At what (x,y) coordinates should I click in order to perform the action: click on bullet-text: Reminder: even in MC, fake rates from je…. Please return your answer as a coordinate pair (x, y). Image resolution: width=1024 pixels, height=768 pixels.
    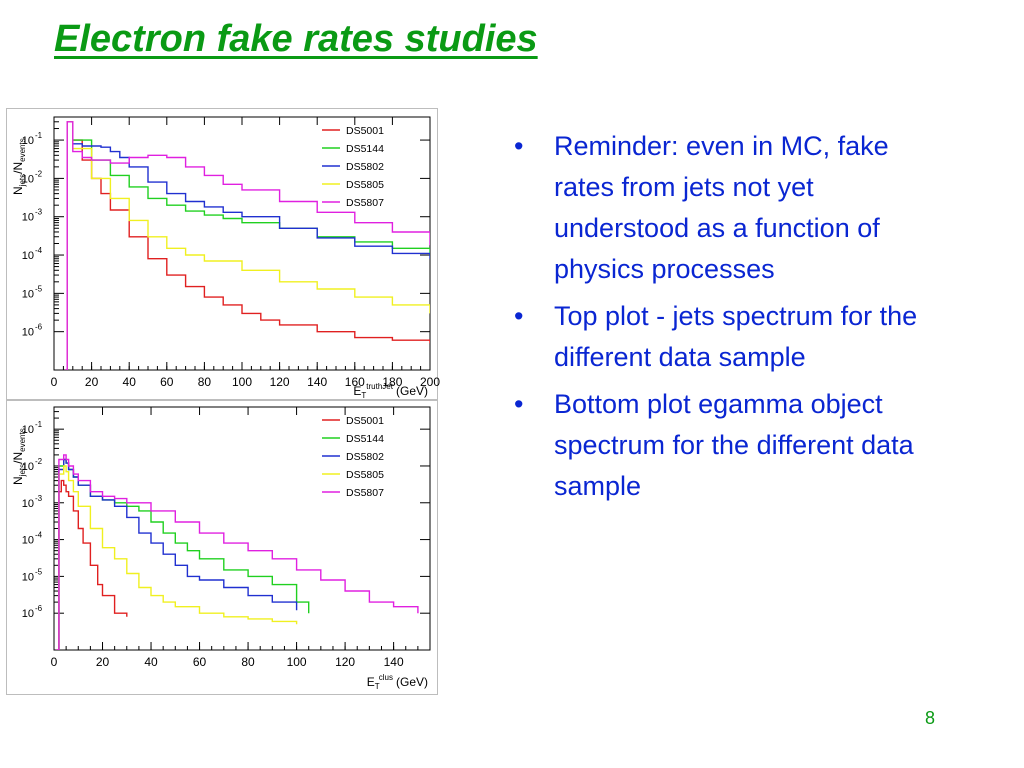
    Looking at the image, I should click on (721, 207).